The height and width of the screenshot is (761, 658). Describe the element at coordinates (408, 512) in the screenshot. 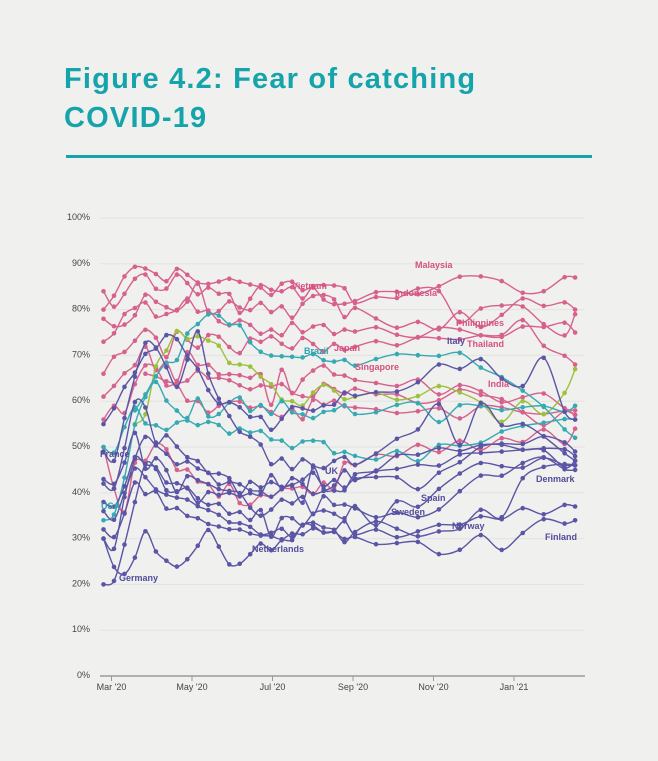

I see `svg-text: Sweden` at that location.